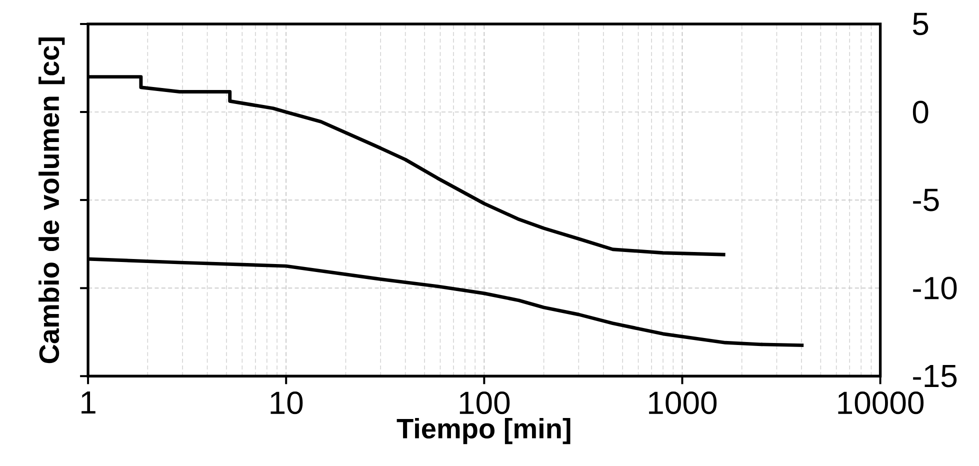 The height and width of the screenshot is (466, 979). Describe the element at coordinates (935, 376) in the screenshot. I see `y-tick-label: -15` at that location.